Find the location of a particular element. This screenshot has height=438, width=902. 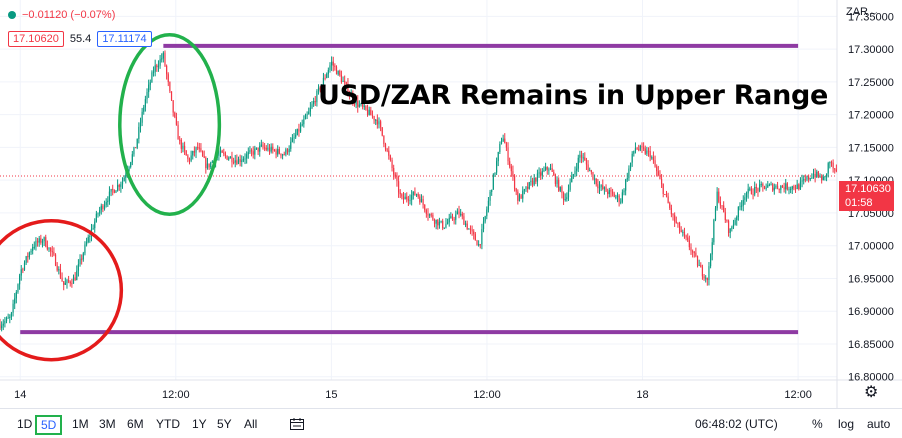

utc-clock: 06:48:02 (UTC) is located at coordinates (736, 424).